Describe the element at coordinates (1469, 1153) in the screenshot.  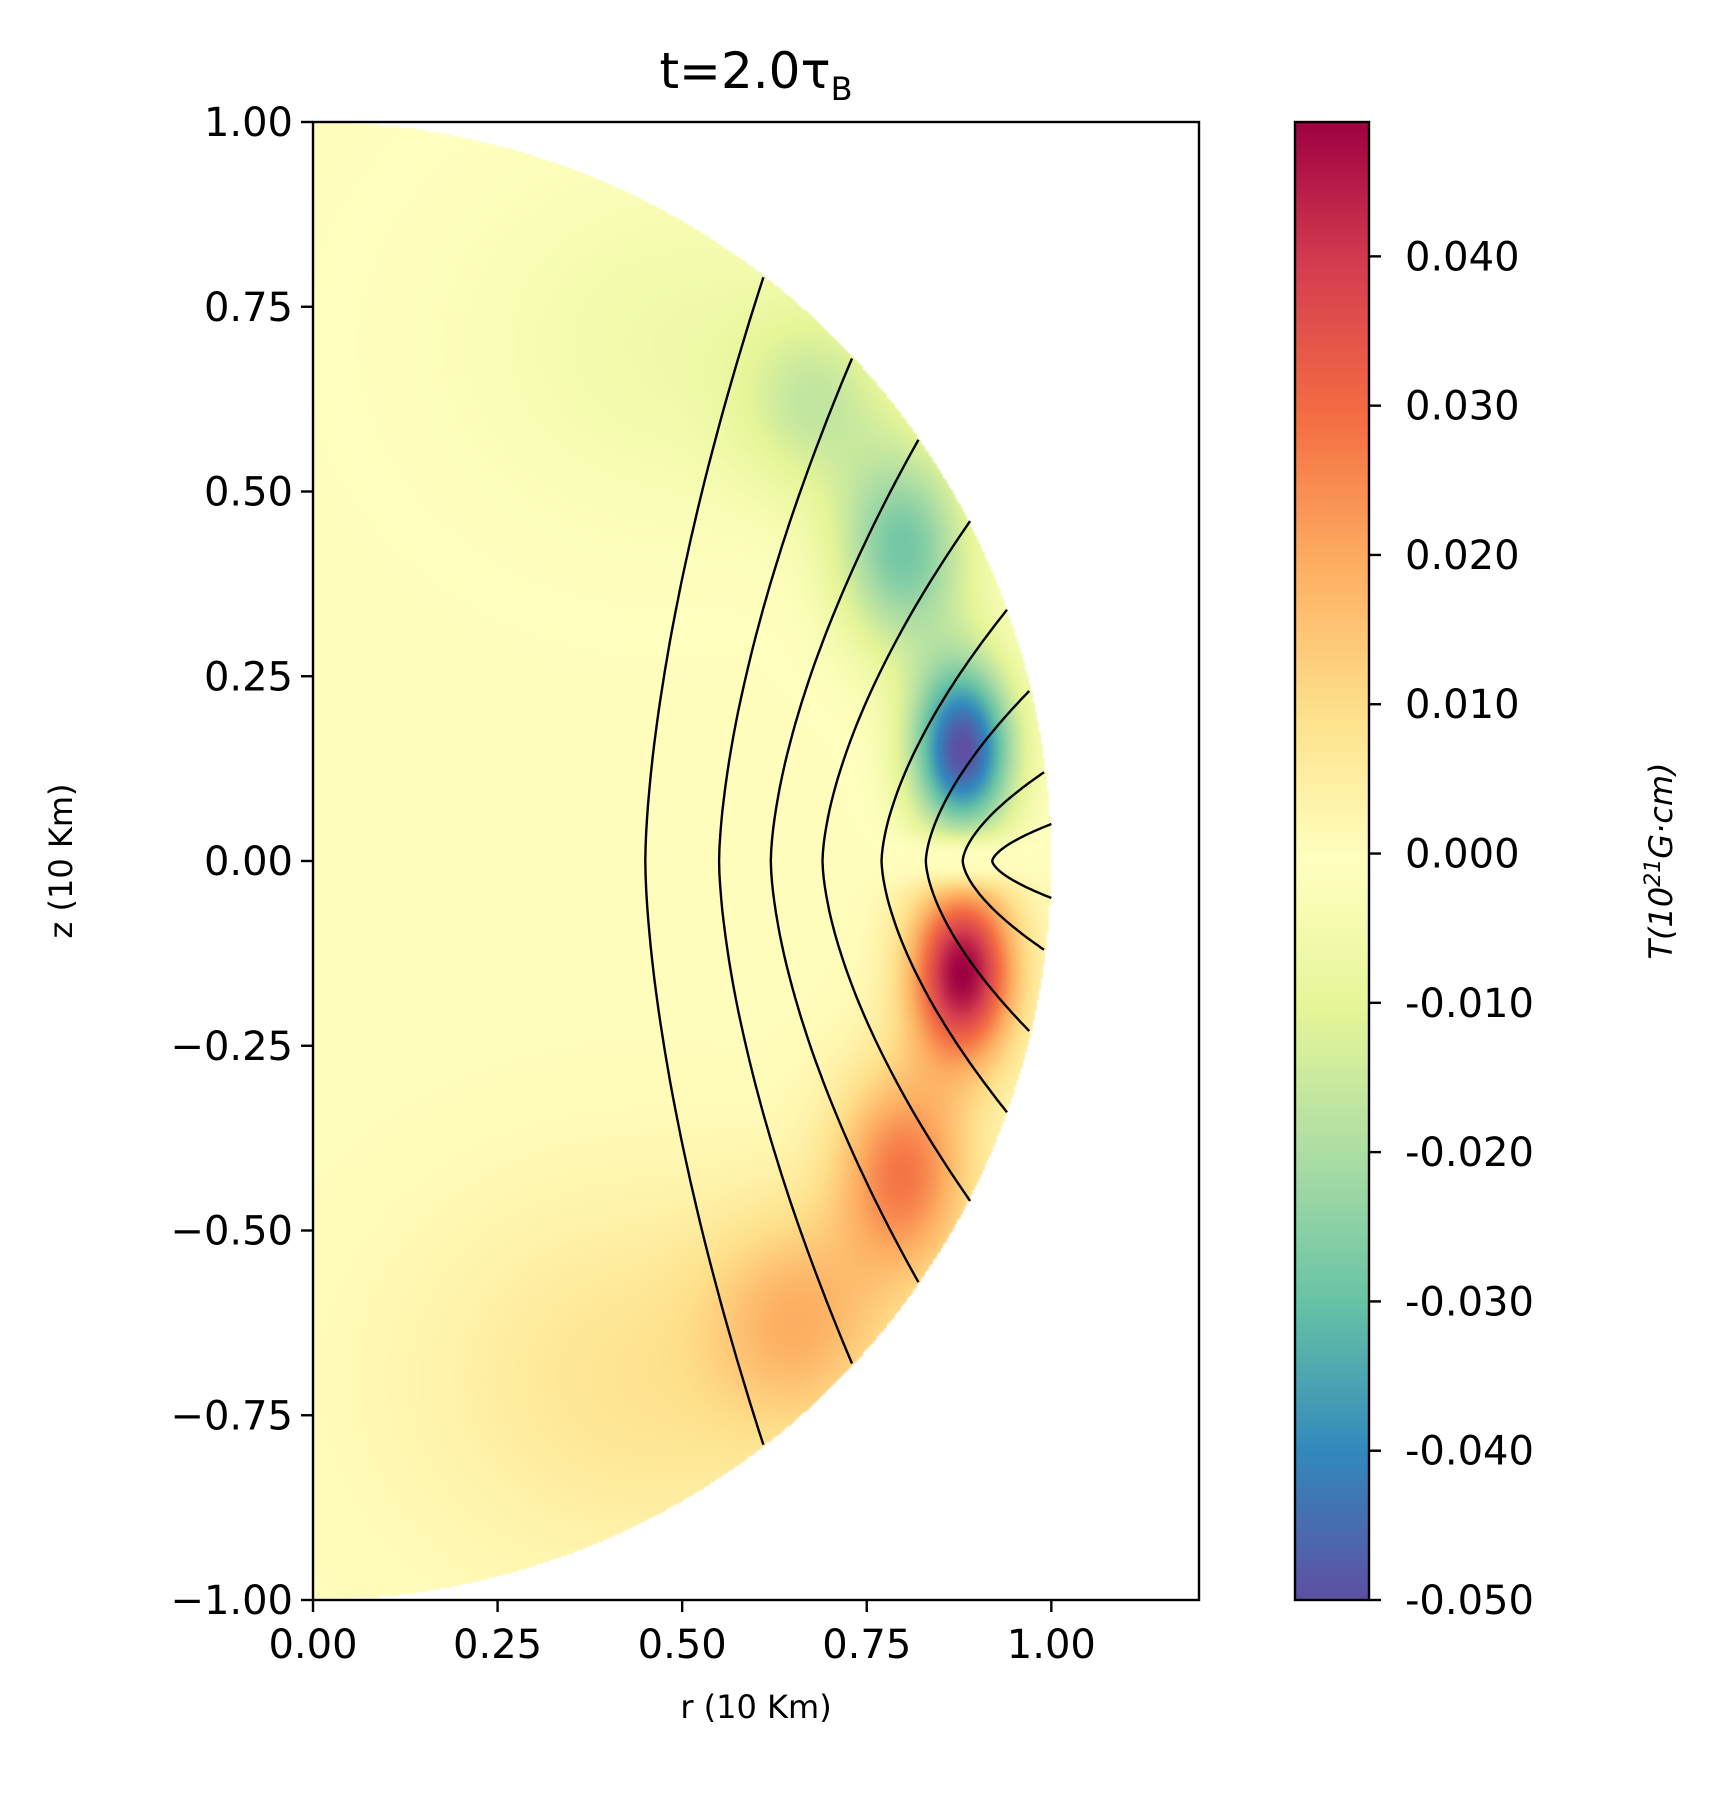
I see `colorbar-tick-label: -0.020` at that location.